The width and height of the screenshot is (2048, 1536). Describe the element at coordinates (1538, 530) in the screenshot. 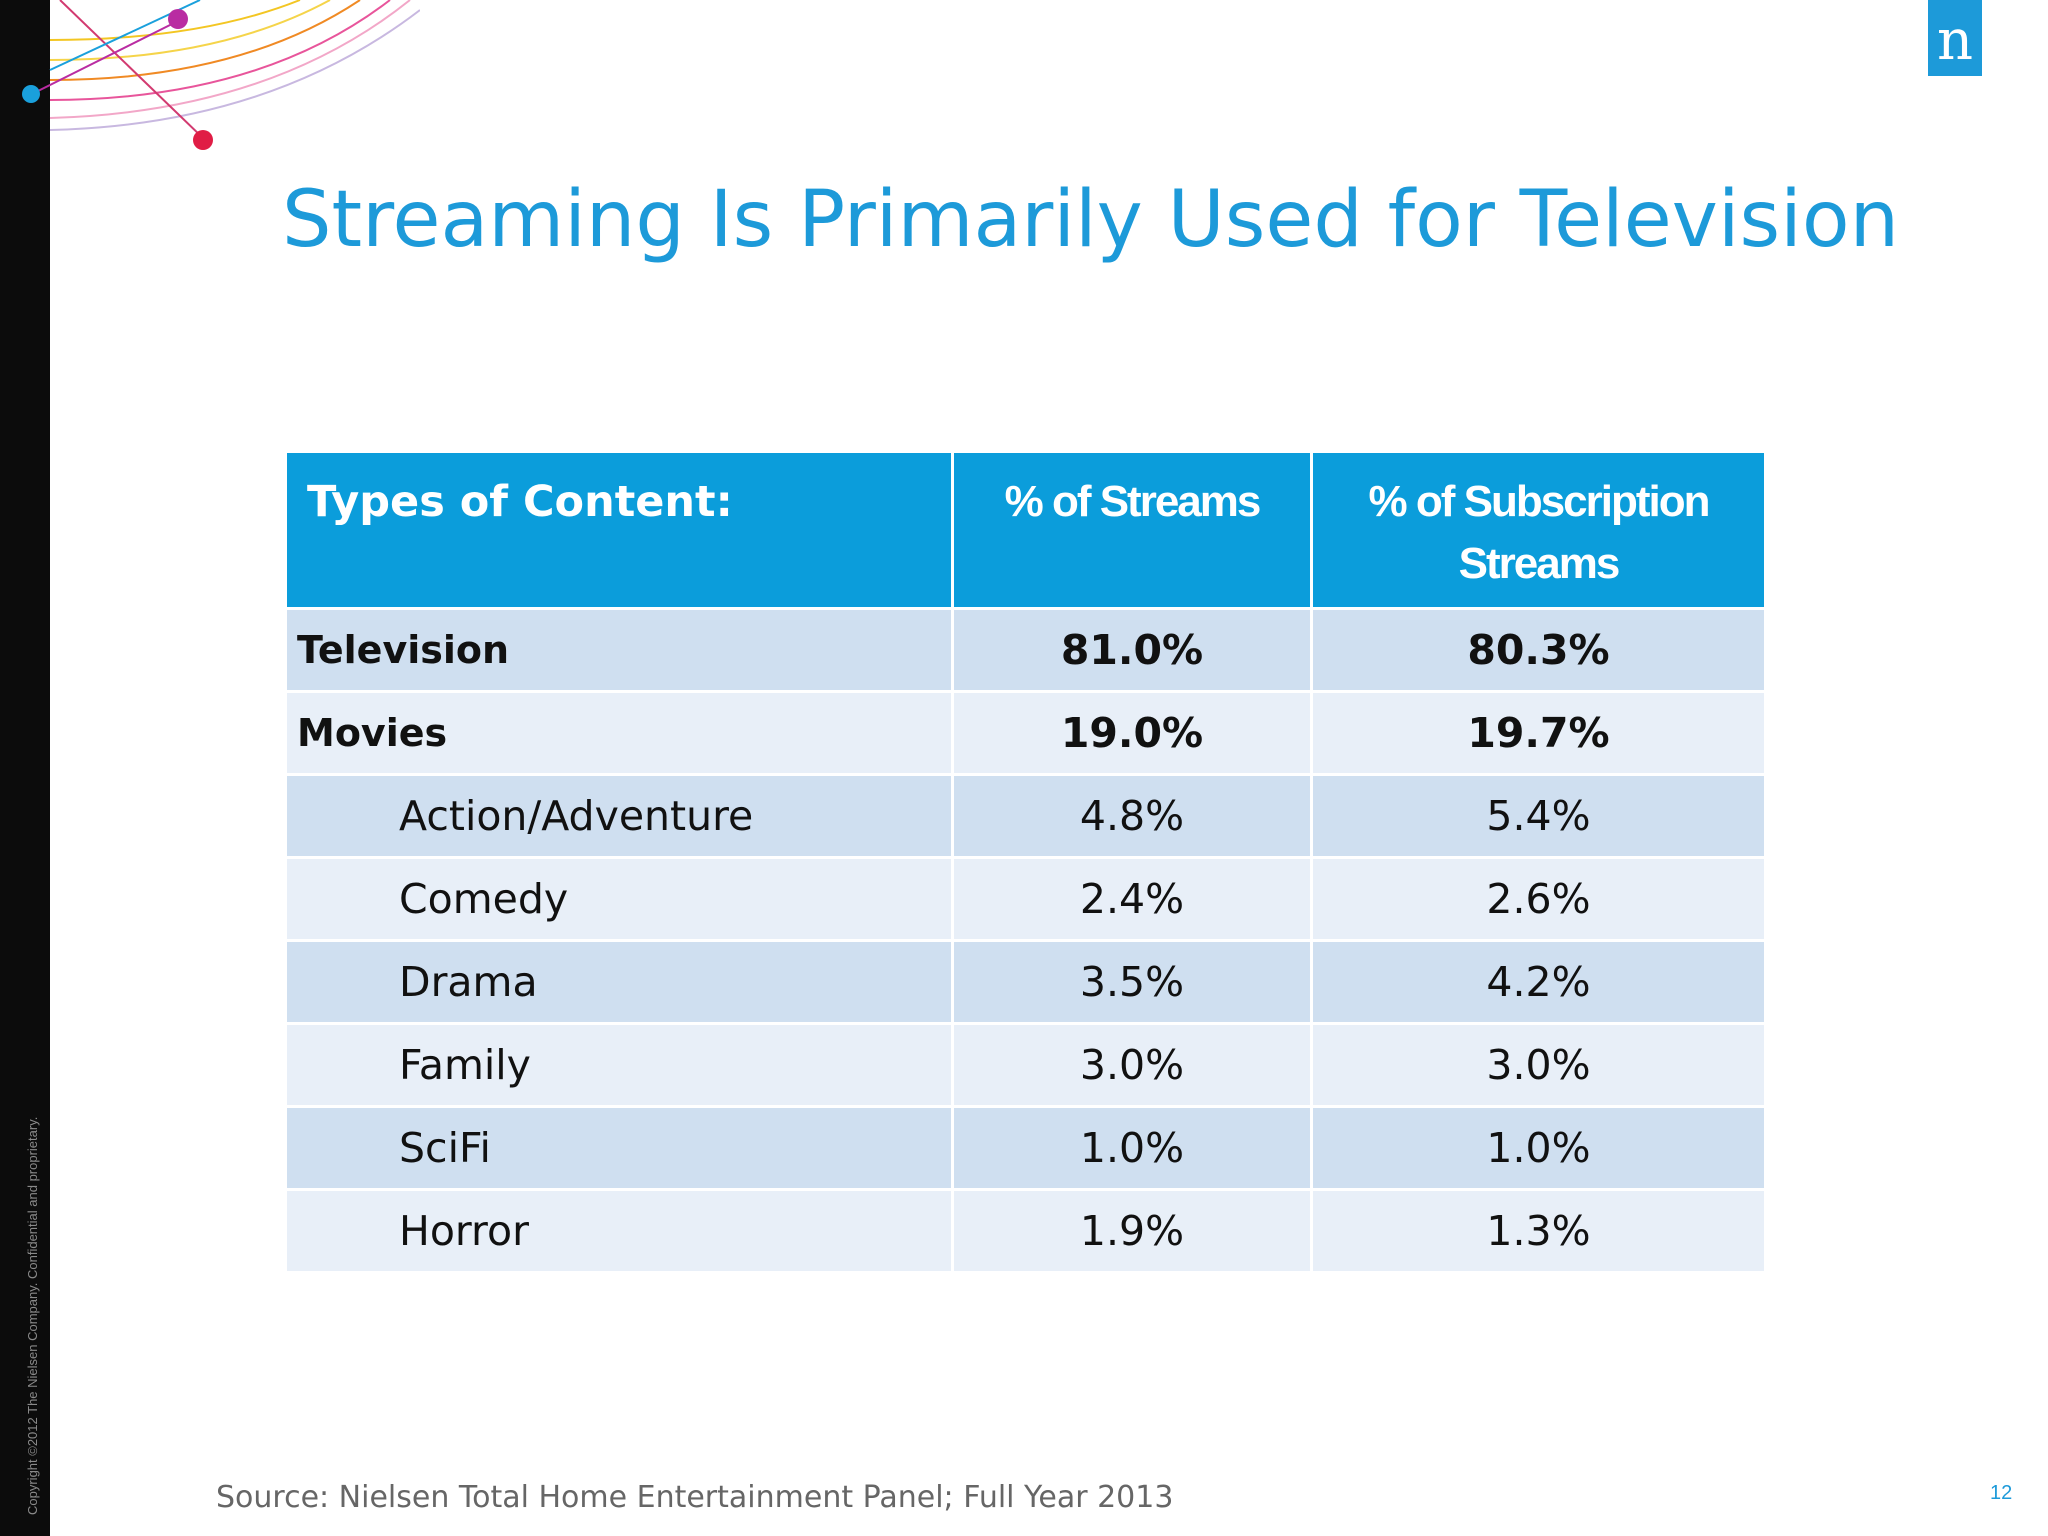

I see `header-percent-of-subscription-streams: % of Subscription Streams` at that location.